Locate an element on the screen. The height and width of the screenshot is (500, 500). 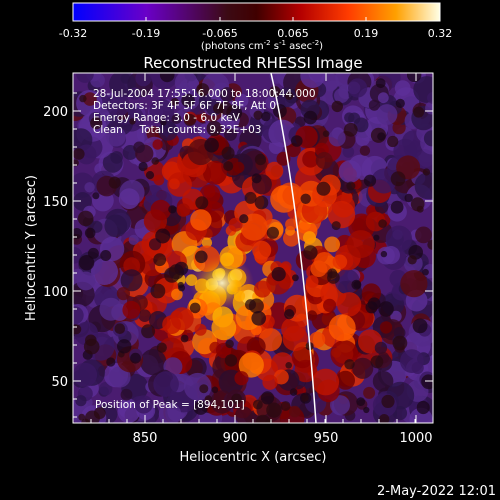
y-tick-label: 200 is located at coordinates (55, 112).